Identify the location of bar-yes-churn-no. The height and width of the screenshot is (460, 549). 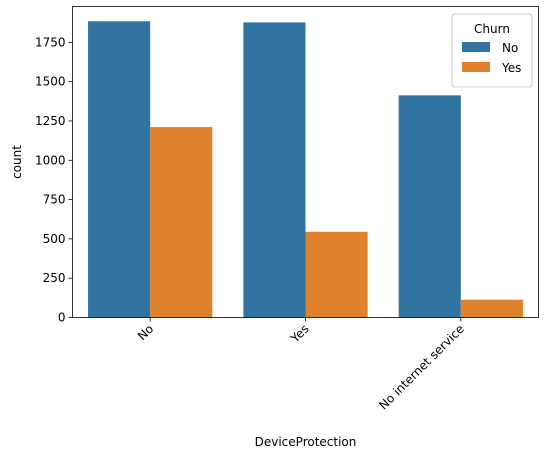
(274, 170).